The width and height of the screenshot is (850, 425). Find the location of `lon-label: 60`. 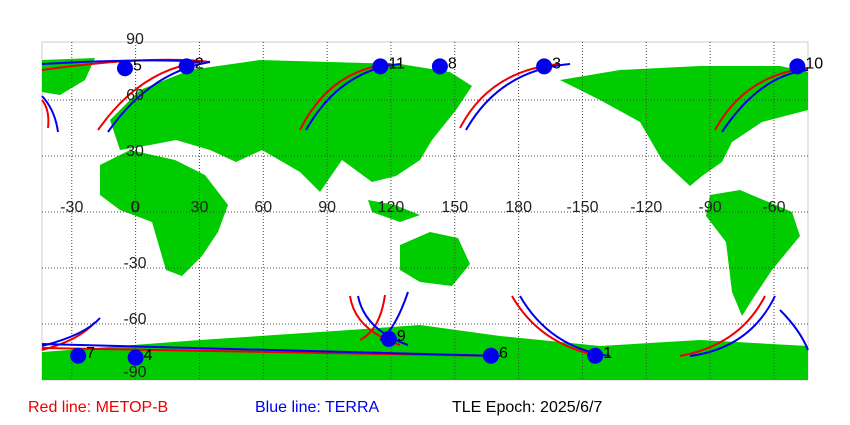

lon-label: 60 is located at coordinates (263, 207).